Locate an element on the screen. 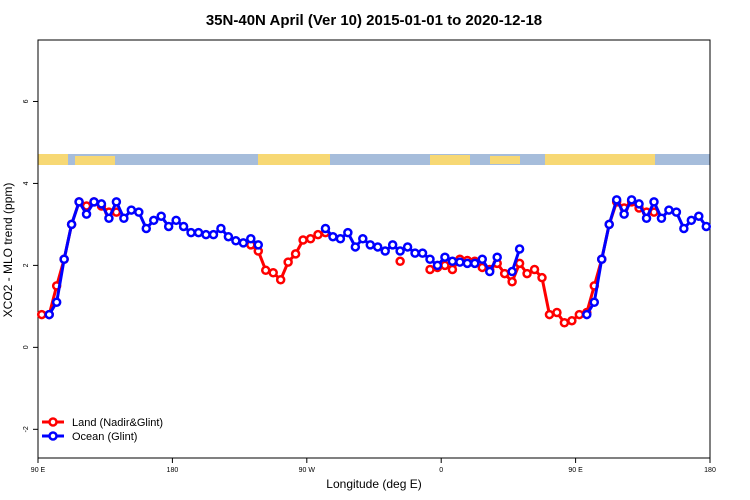  x-tick-label: 90 W is located at coordinates (307, 470).